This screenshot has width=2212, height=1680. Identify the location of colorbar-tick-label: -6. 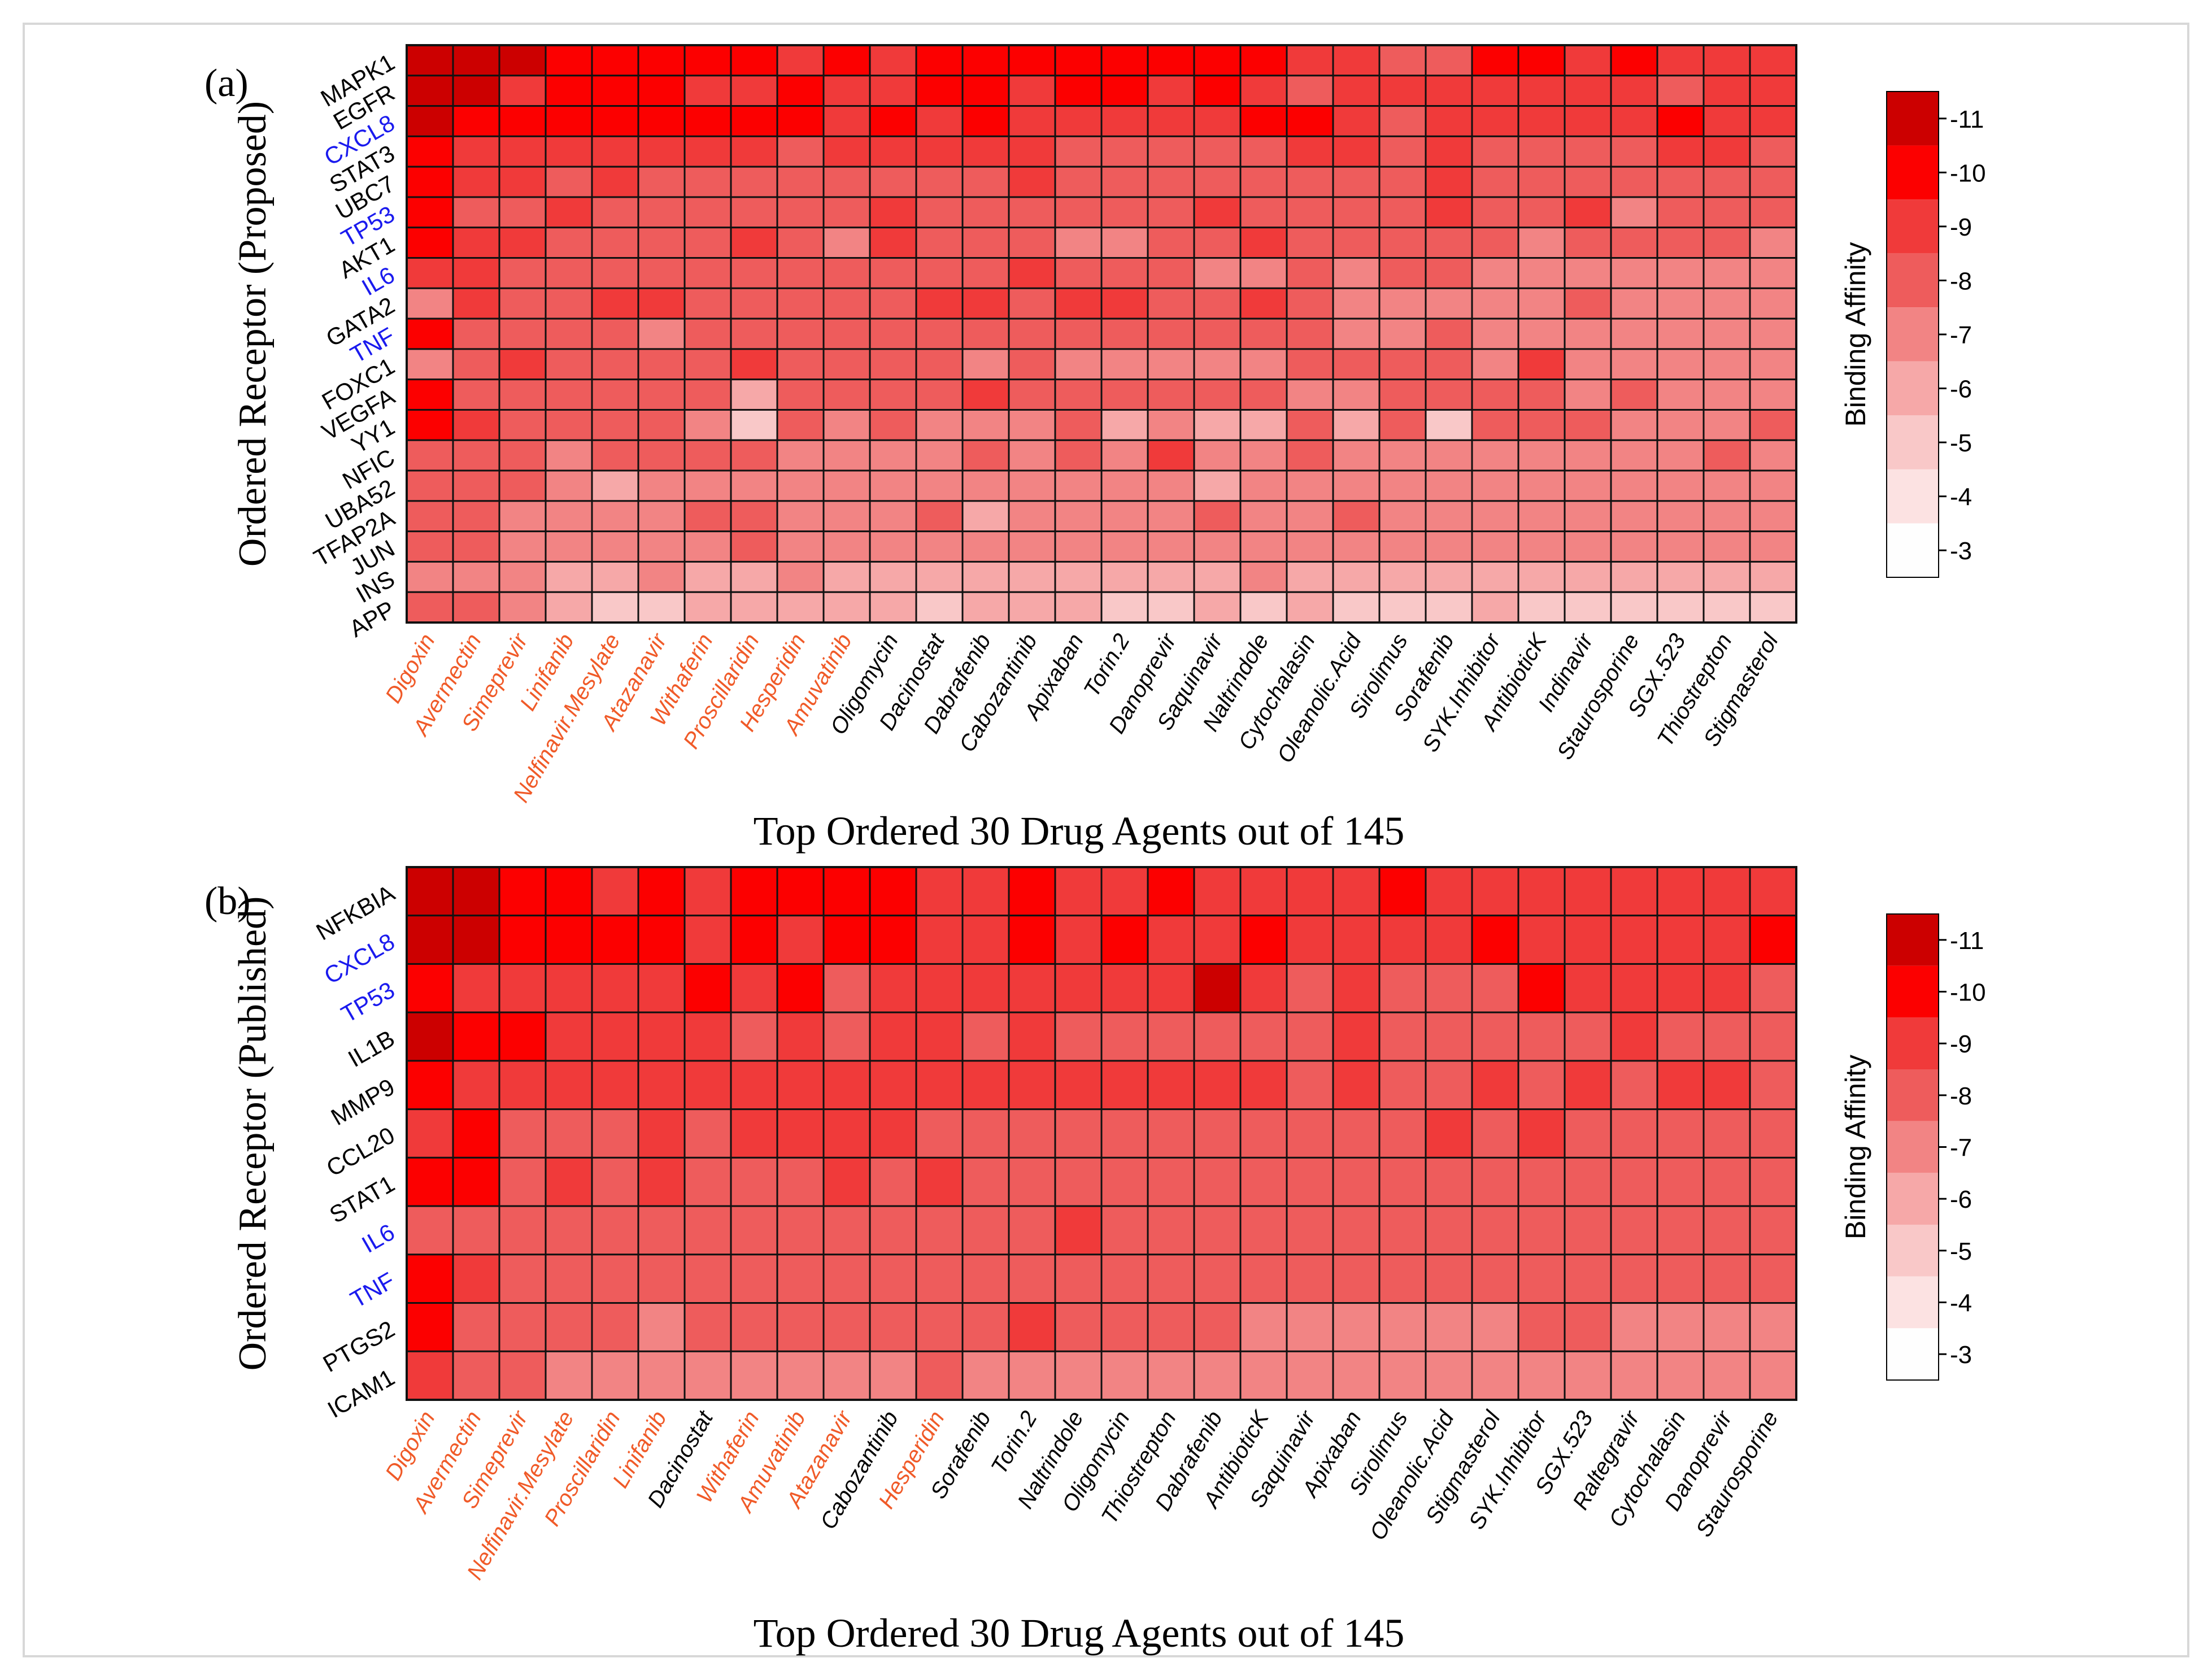
(1961, 389).